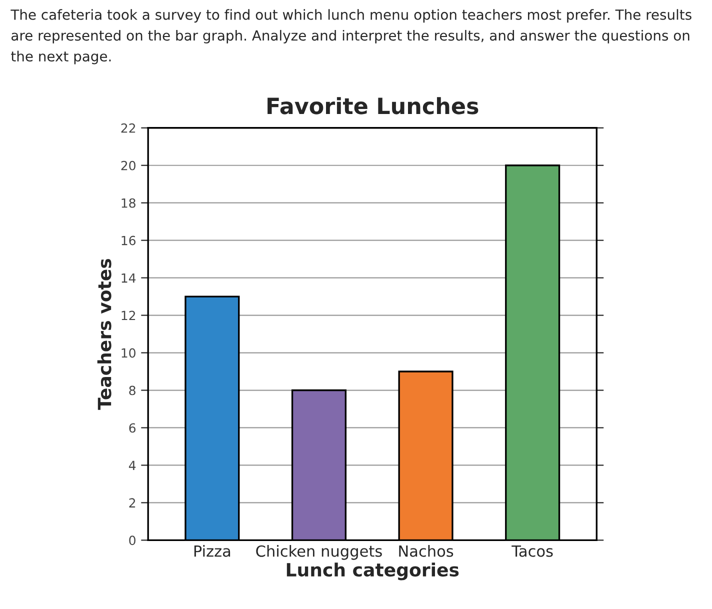 The height and width of the screenshot is (609, 712). Describe the element at coordinates (373, 105) in the screenshot. I see `chart-title: Favorite Lunches` at that location.